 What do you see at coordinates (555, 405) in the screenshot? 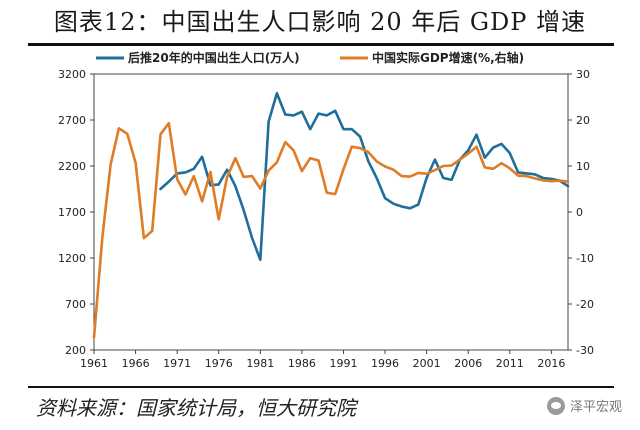
I see `wechat-icon` at bounding box center [555, 405].